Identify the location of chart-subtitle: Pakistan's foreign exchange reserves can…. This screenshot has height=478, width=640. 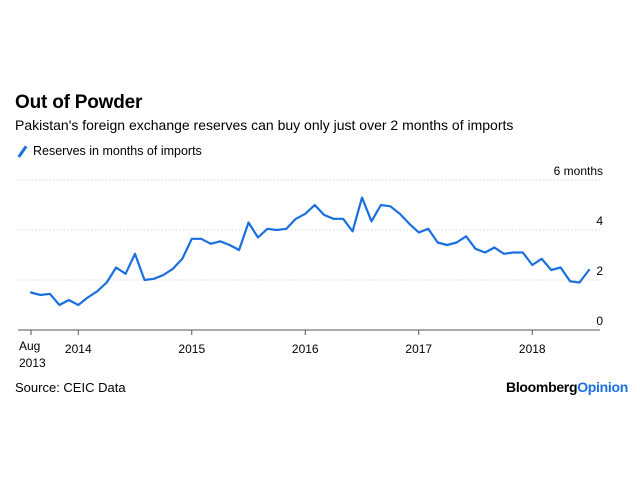
(264, 125).